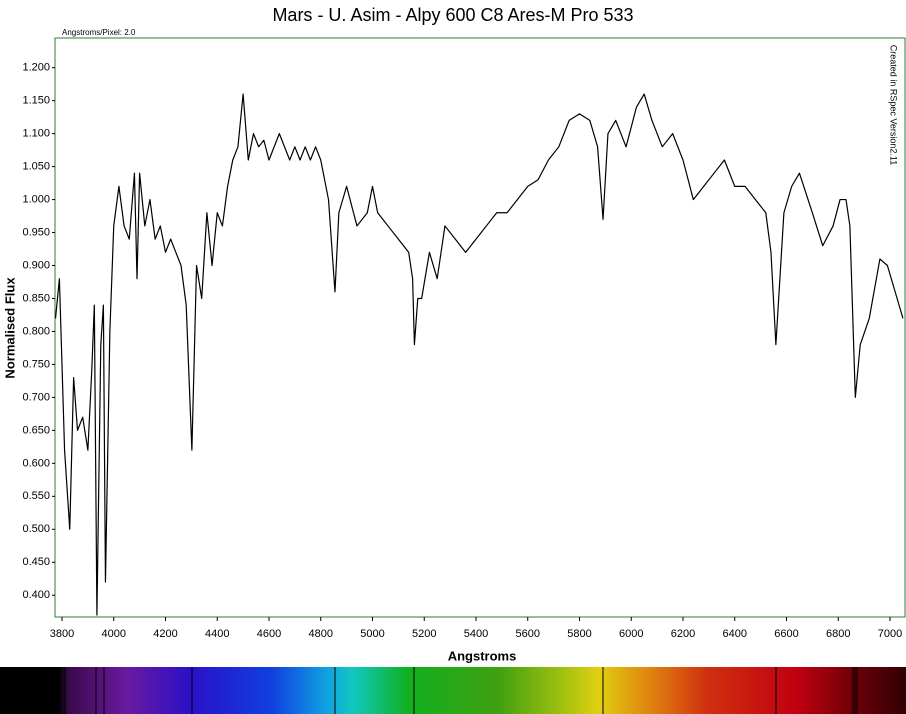 This screenshot has width=906, height=714. I want to click on spectrum-strip, so click(453, 690).